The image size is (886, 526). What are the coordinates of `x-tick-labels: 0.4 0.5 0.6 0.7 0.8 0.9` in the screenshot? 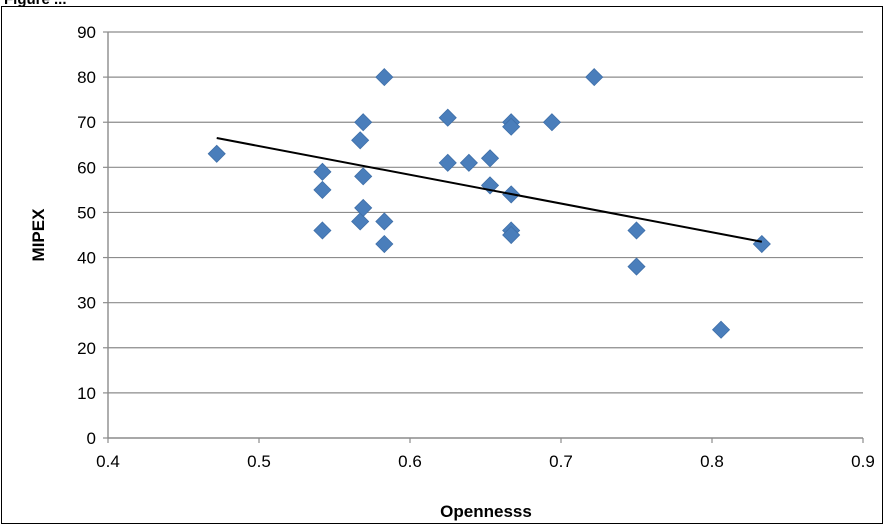 It's located at (485, 461).